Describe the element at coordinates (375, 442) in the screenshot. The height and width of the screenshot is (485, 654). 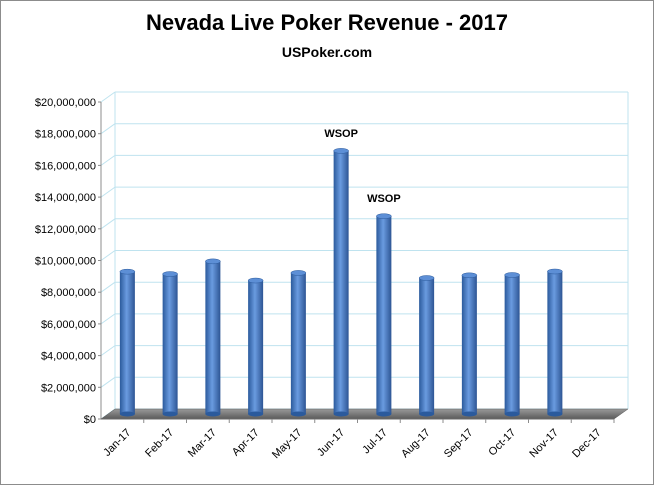
I see `x-tick-label: Jul-17` at that location.